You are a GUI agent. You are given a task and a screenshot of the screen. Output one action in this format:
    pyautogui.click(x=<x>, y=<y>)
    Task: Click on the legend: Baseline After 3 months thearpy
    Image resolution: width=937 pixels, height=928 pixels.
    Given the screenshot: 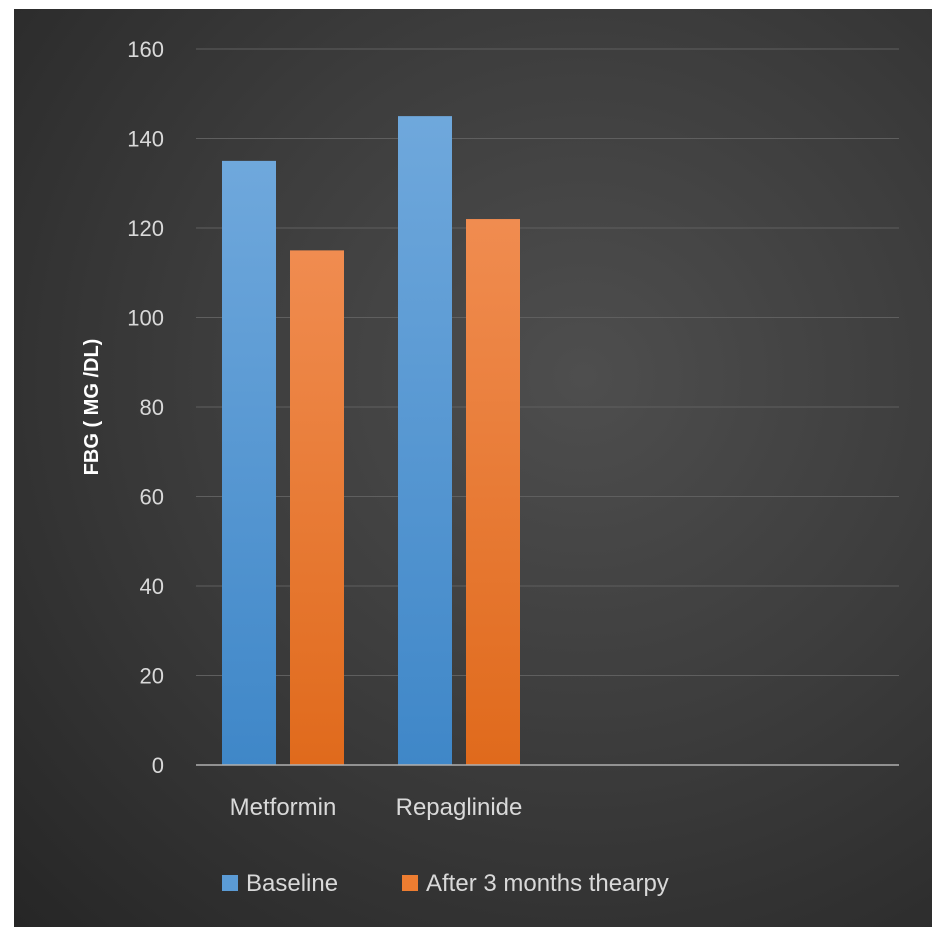 What is the action you would take?
    pyautogui.click(x=445, y=883)
    